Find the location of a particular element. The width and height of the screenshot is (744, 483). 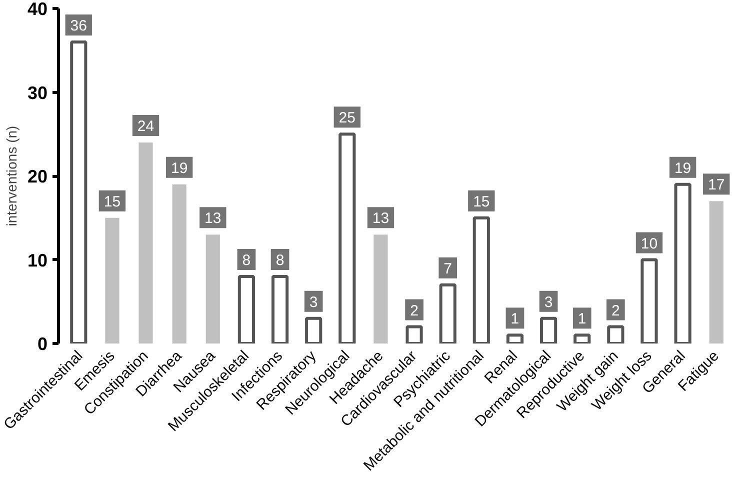

data-label: 7 is located at coordinates (448, 269).